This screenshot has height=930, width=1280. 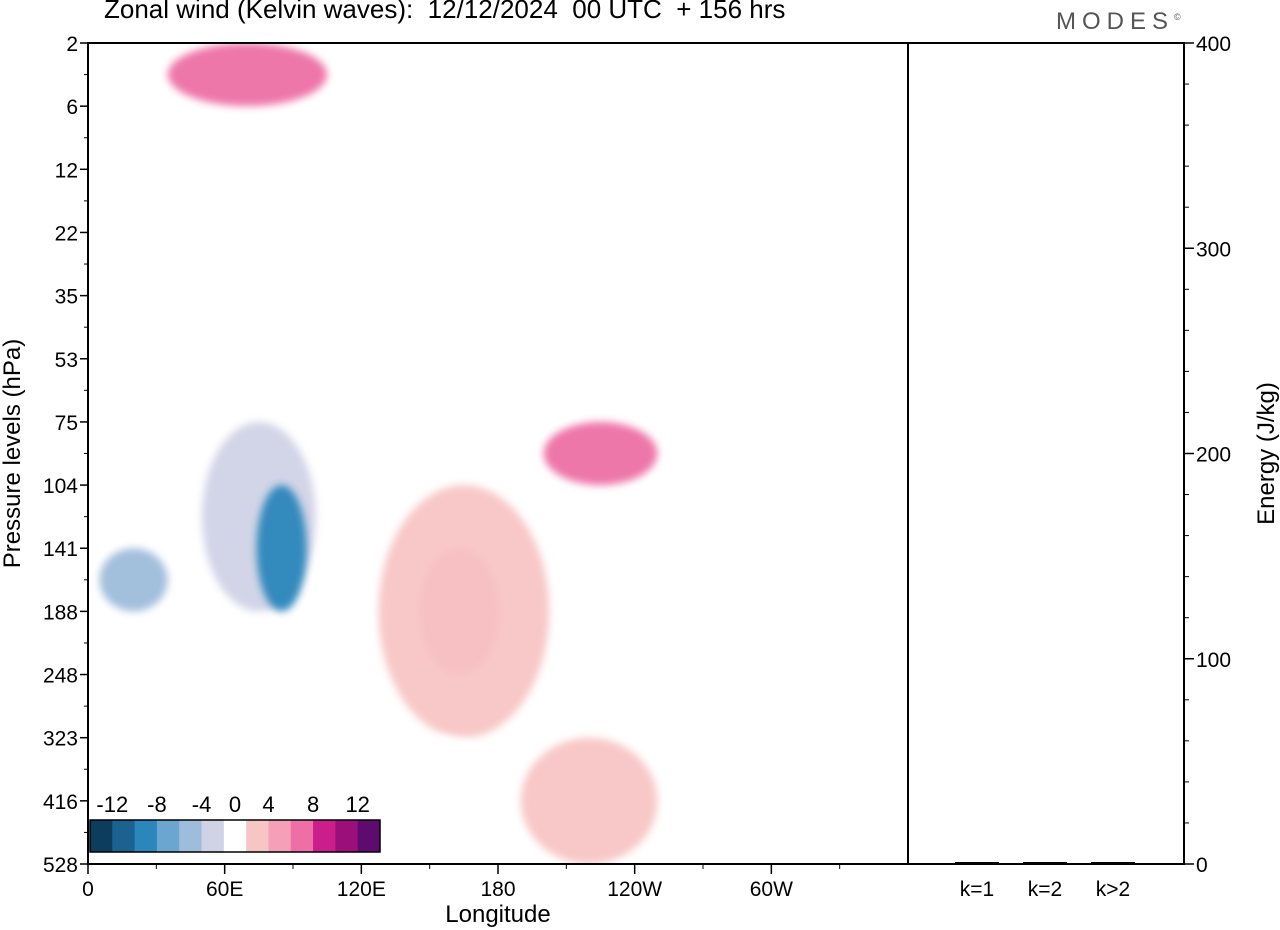 I want to click on y-tick-label: 528, so click(x=60, y=865).